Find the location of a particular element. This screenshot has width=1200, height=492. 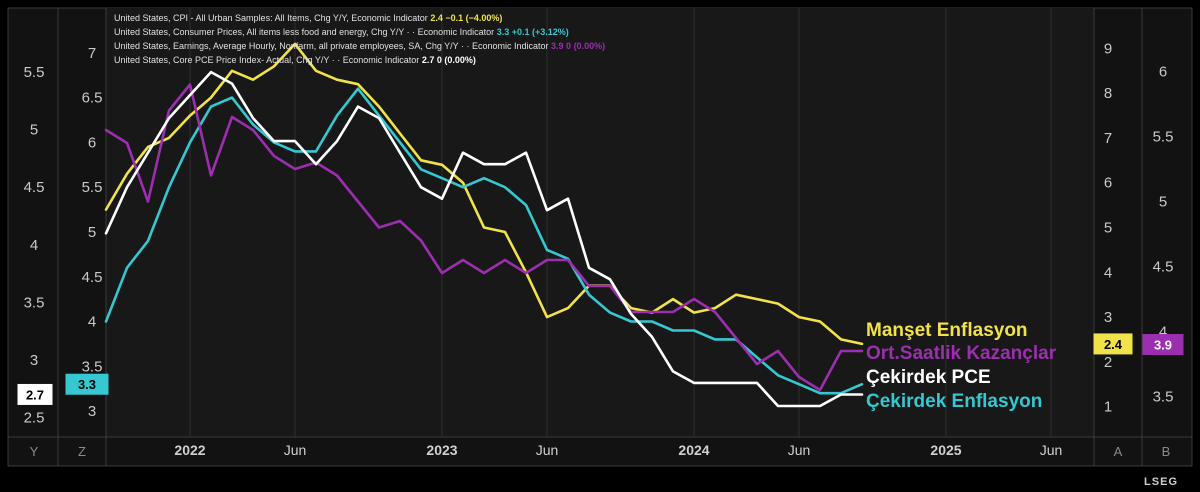

axis-a-tick-label: 4 is located at coordinates (1108, 272).